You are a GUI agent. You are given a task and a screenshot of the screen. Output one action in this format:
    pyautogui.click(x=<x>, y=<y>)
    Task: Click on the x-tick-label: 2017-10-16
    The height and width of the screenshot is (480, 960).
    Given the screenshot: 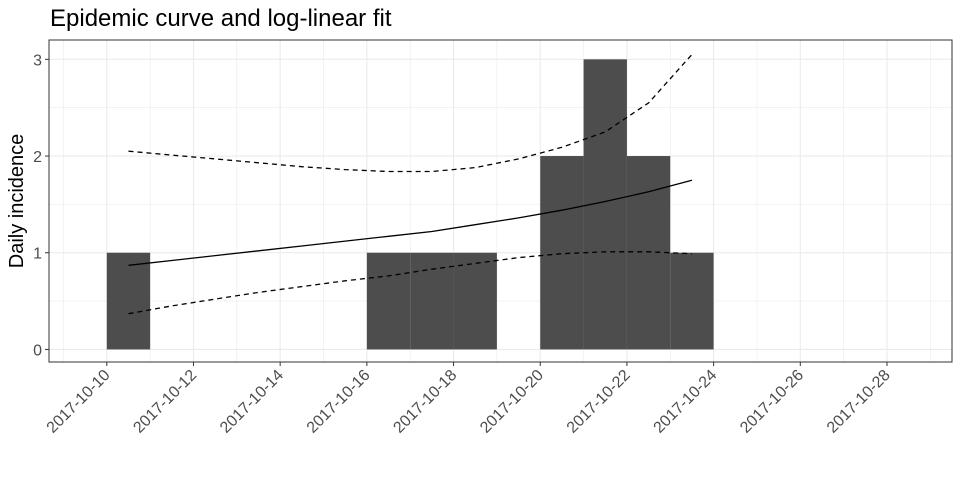 What is the action you would take?
    pyautogui.click(x=339, y=402)
    